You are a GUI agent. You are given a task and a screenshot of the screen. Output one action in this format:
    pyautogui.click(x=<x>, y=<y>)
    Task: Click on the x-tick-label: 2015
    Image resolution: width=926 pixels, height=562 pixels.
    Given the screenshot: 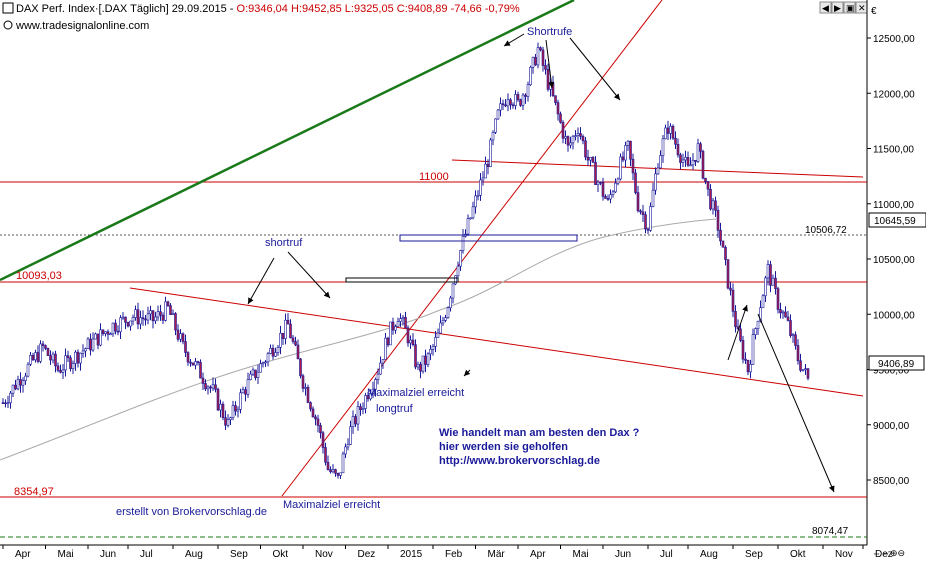 What is the action you would take?
    pyautogui.click(x=411, y=554)
    